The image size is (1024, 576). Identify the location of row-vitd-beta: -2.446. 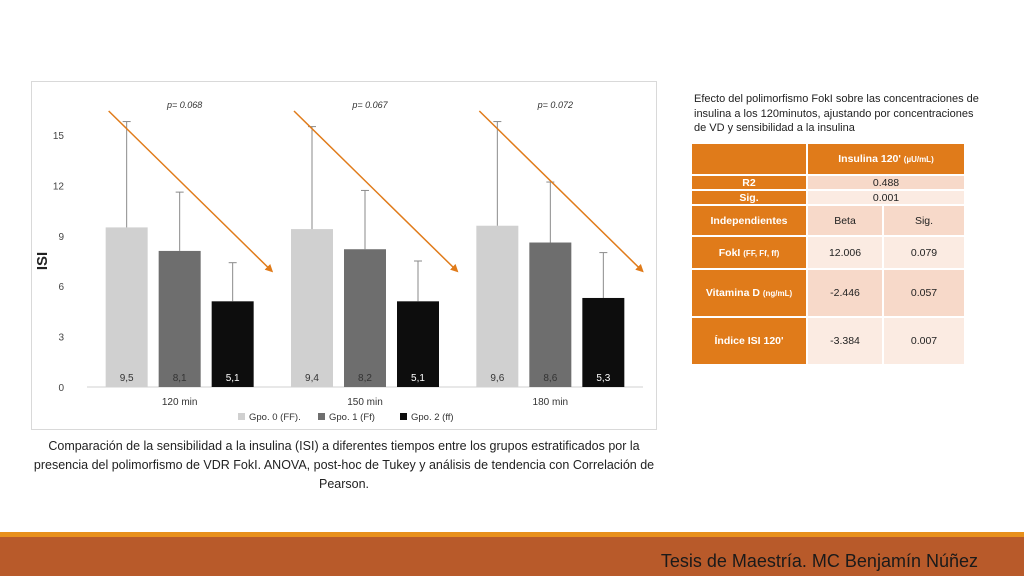
(846, 294).